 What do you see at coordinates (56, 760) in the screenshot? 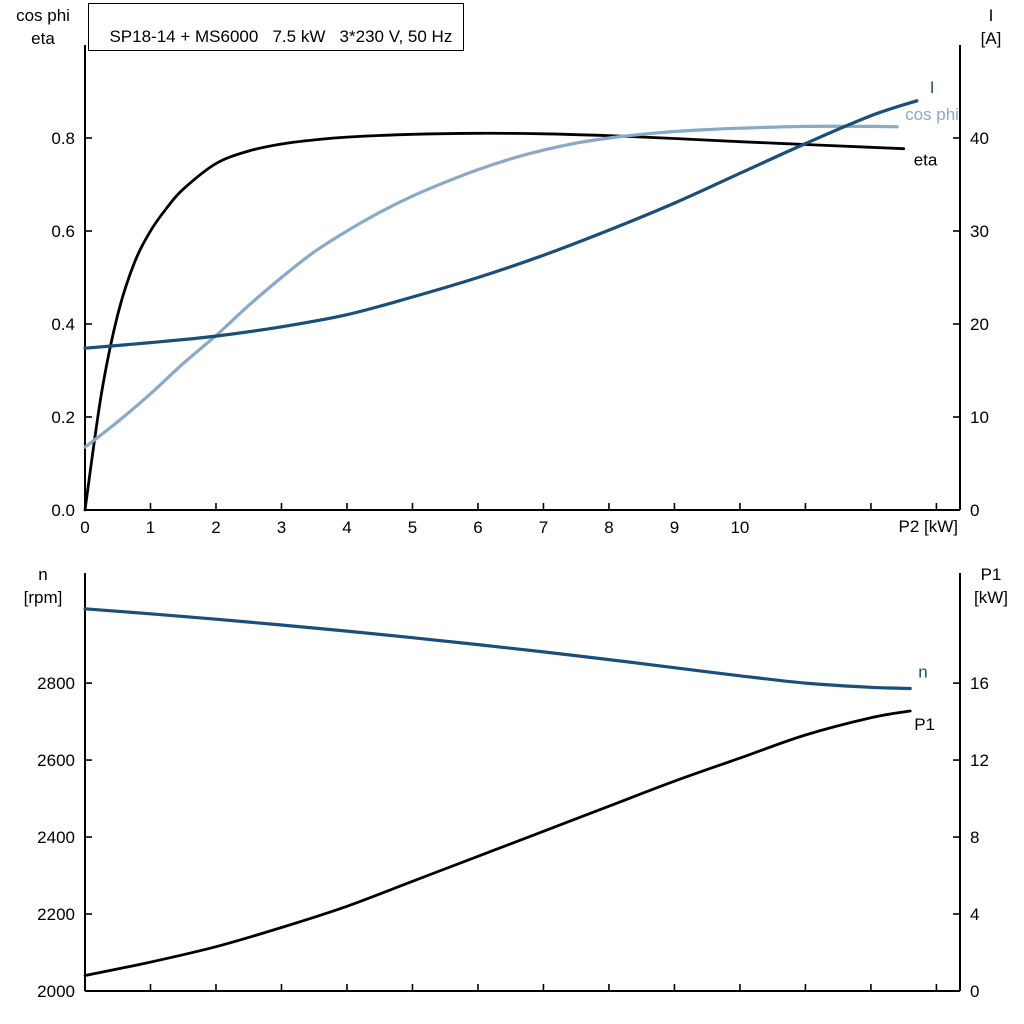
I see `y-left-tick-label: 2600` at bounding box center [56, 760].